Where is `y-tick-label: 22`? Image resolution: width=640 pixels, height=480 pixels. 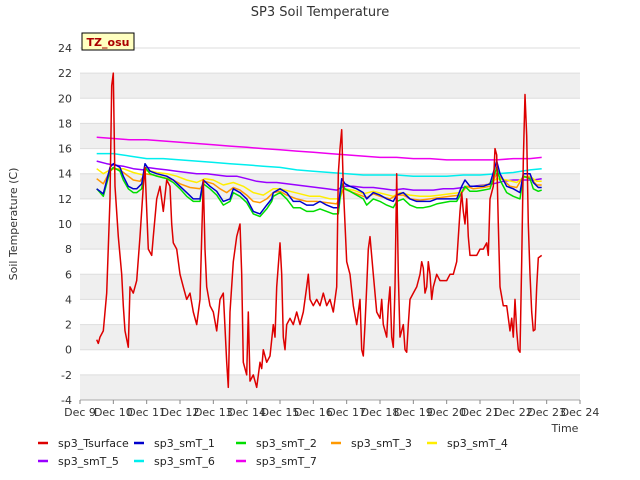
y-tick-label: 22 is located at coordinates (65, 73).